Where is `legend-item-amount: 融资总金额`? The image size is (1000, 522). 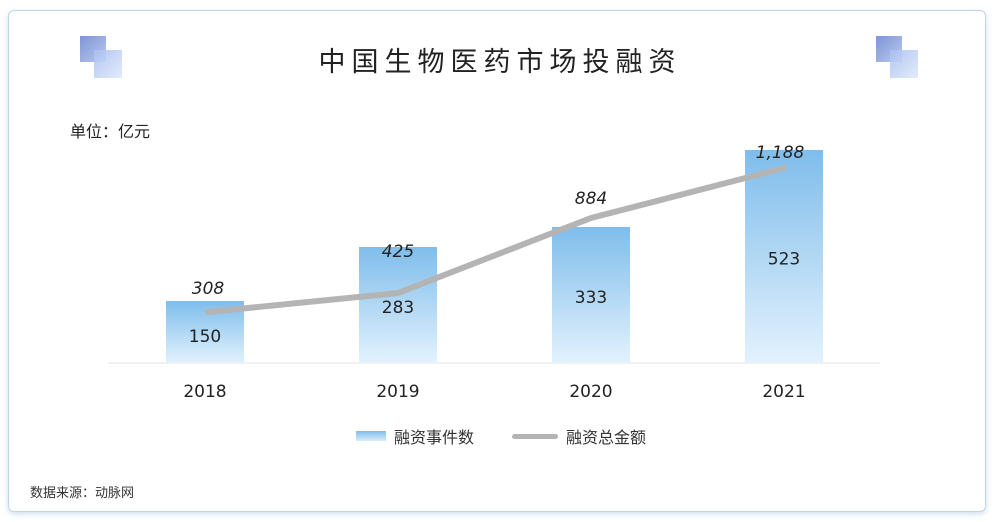 legend-item-amount: 融资总金额 is located at coordinates (579, 436).